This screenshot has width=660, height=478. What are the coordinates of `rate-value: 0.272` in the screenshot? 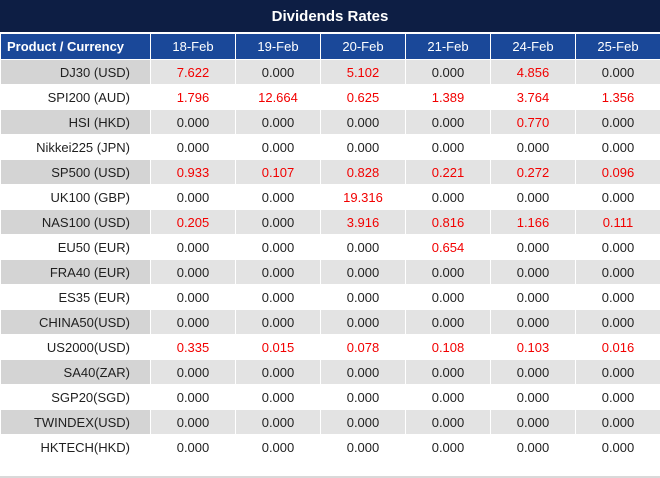 It's located at (533, 172).